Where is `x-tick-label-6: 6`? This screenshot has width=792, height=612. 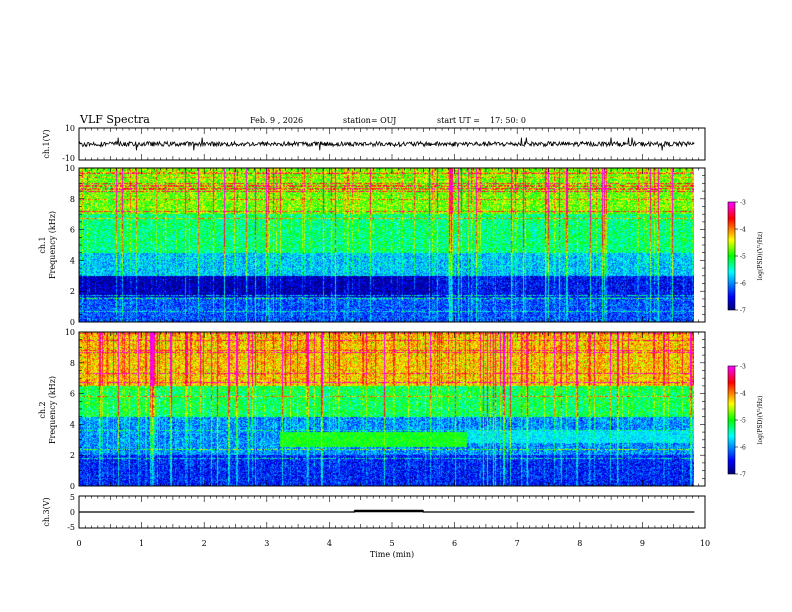
x-tick-label-6: 6 is located at coordinates (454, 543).